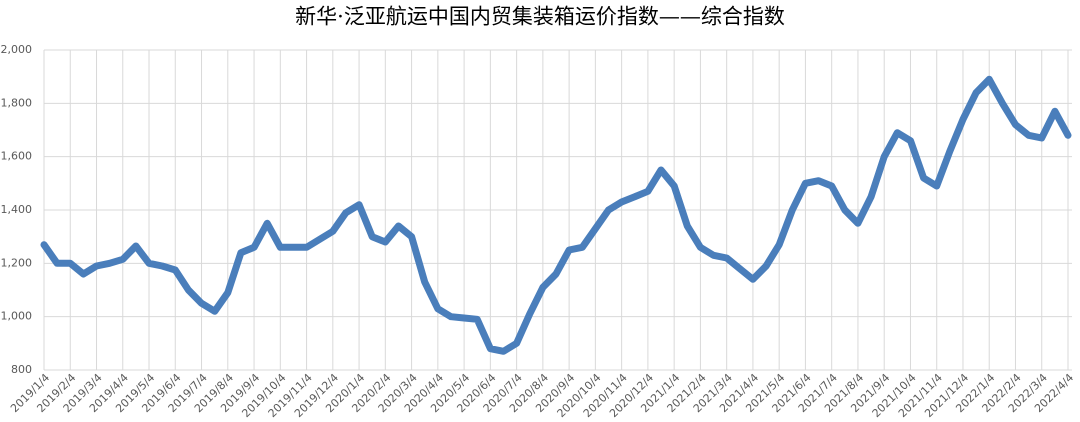  I want to click on y-tick-label: 2,000, so click(17, 49).